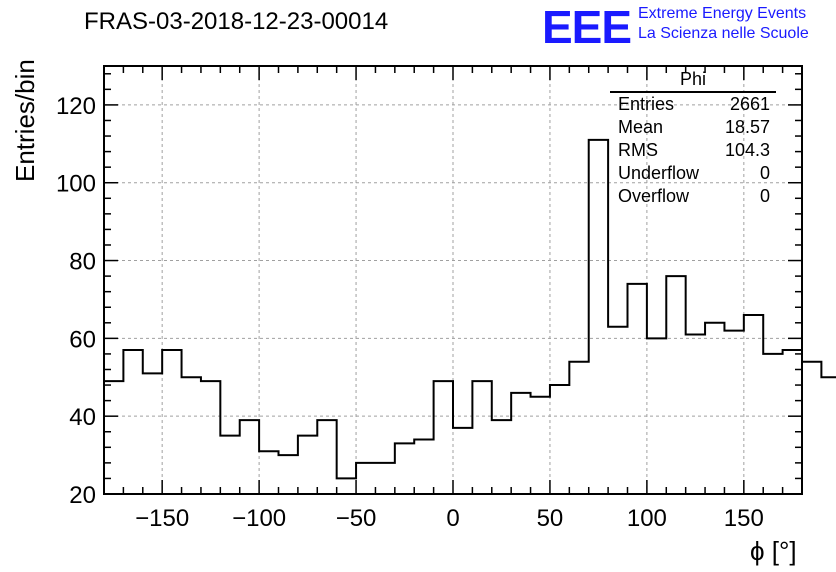 This screenshot has height=572, width=836. I want to click on stat-row-overflow: Overflow 0, so click(693, 196).